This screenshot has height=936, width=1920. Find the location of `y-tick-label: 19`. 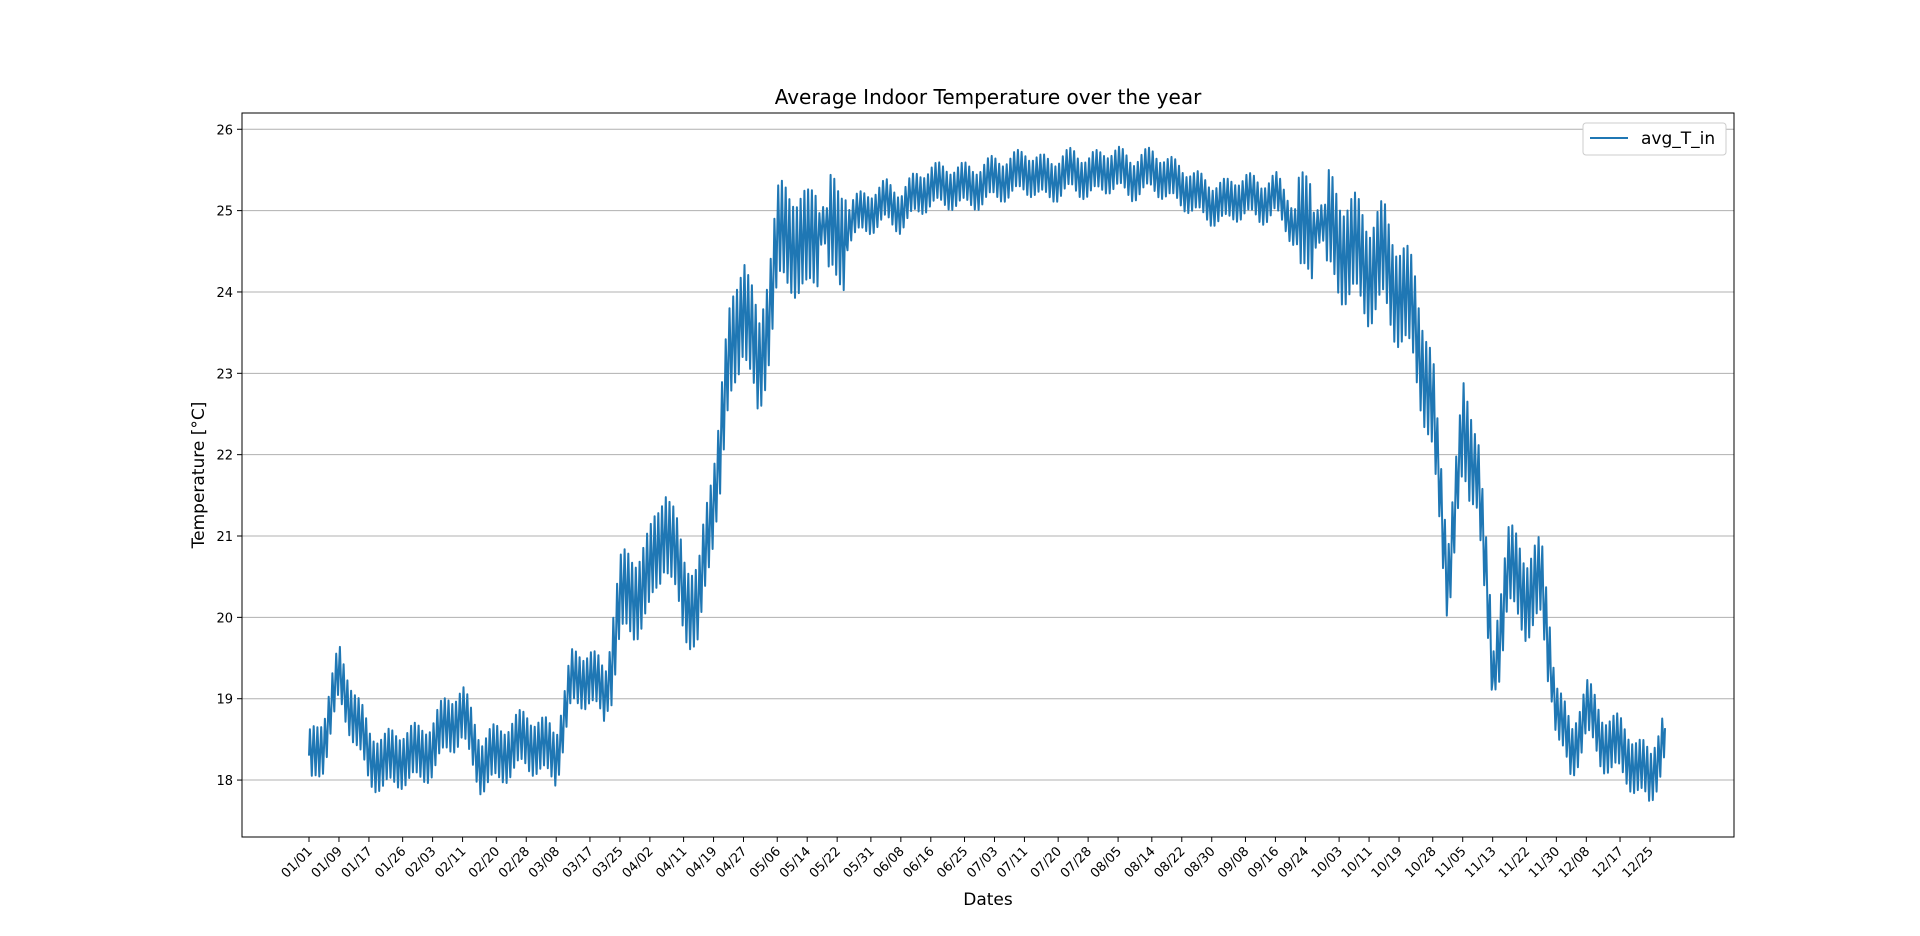

y-tick-label: 19 is located at coordinates (224, 700).